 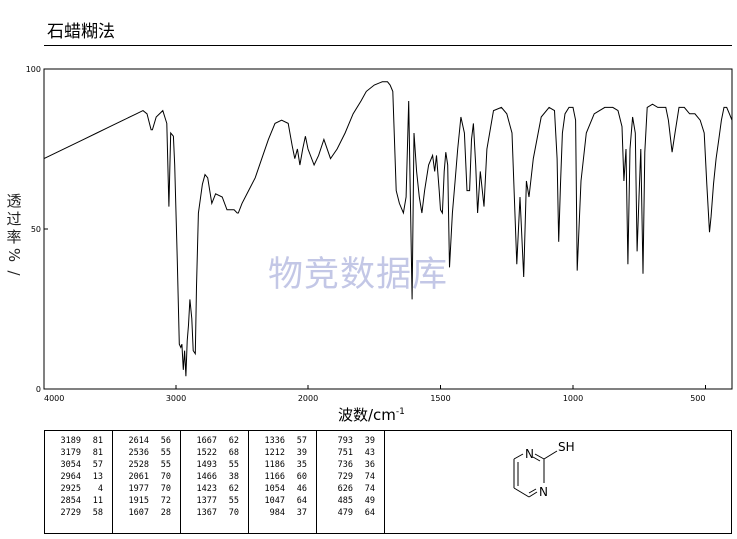 What do you see at coordinates (274, 453) in the screenshot?
I see `peak-wavenumber: 1212` at bounding box center [274, 453].